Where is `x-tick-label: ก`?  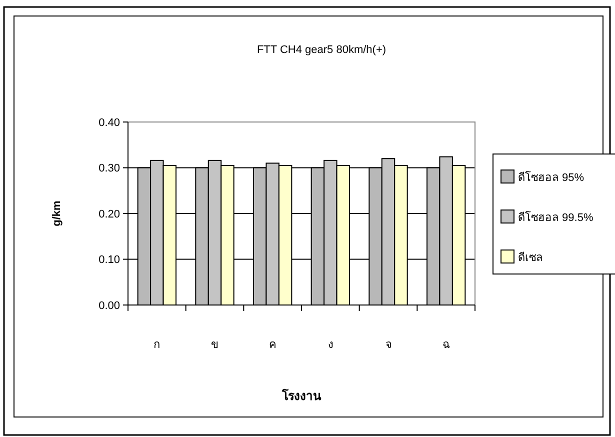
x-tick-label: ก is located at coordinates (156, 345).